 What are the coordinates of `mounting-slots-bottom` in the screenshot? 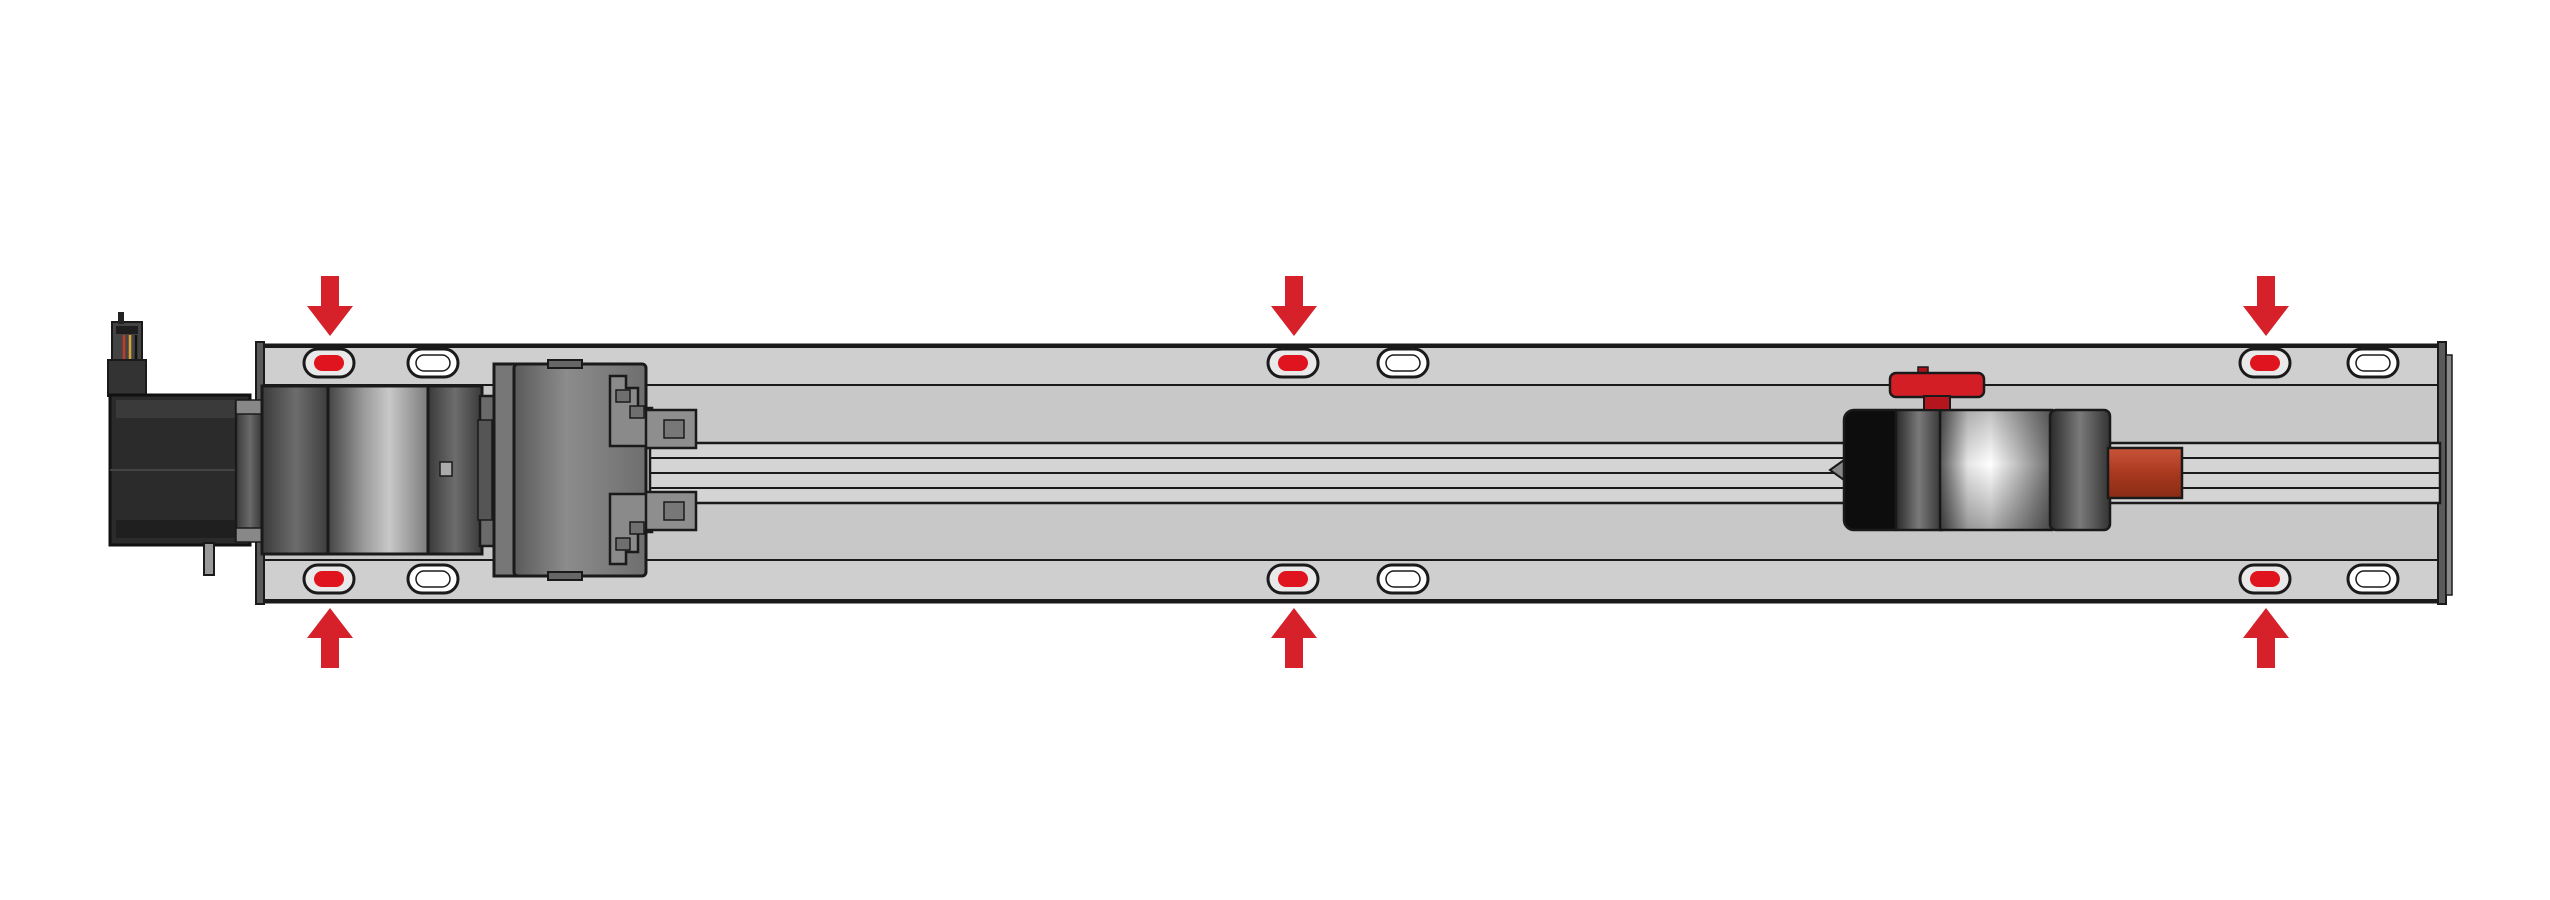 It's located at (1351, 579).